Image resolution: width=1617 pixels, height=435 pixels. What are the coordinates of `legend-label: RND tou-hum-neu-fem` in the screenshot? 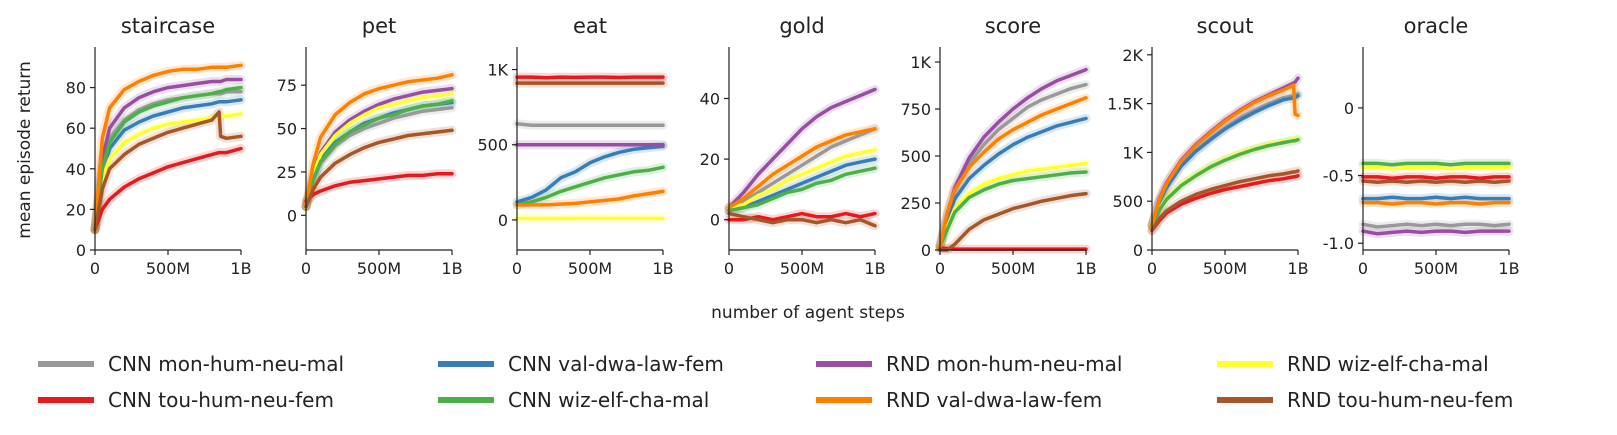 It's located at (1400, 400).